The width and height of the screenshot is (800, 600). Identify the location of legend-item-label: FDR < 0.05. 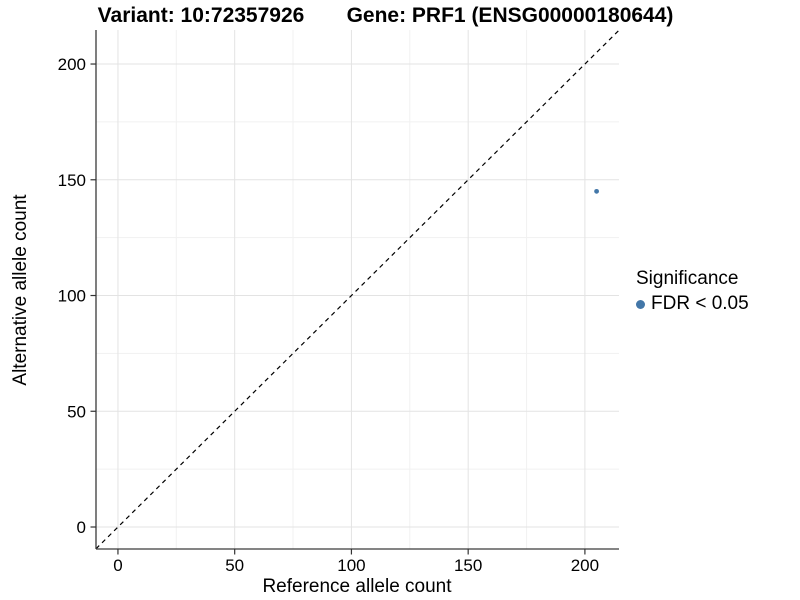
(700, 303).